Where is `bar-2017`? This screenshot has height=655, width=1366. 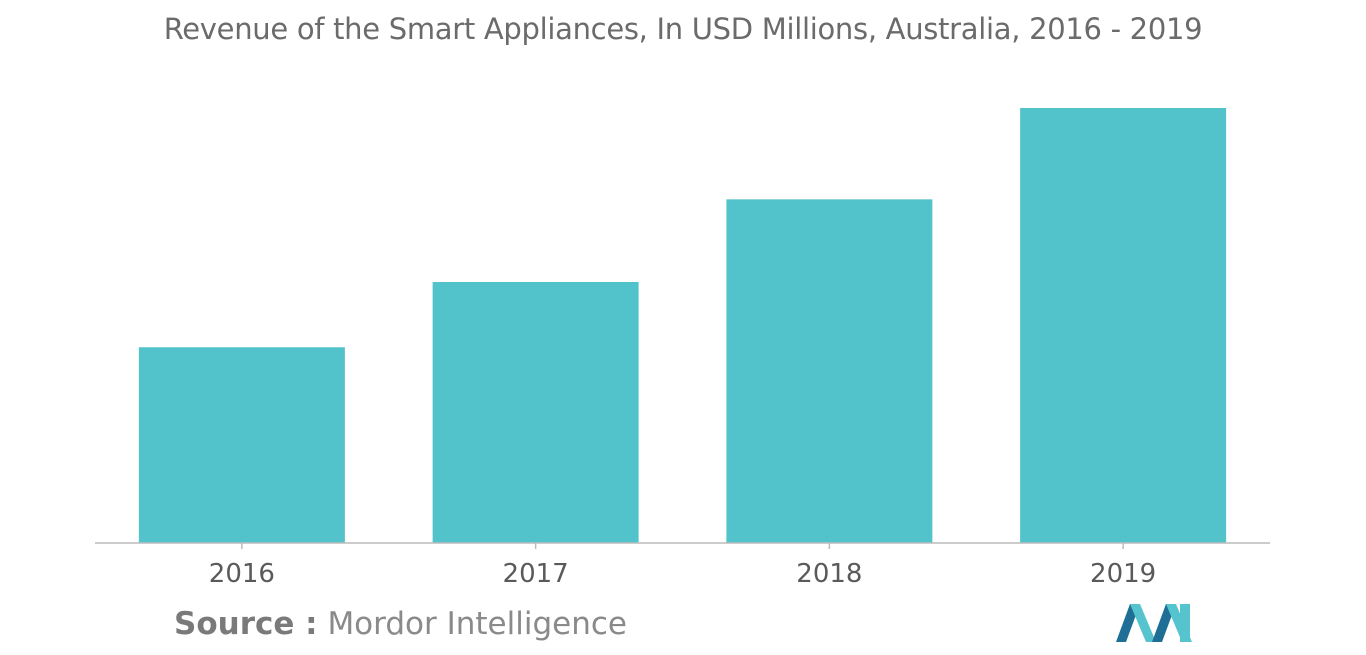 bar-2017 is located at coordinates (535, 412).